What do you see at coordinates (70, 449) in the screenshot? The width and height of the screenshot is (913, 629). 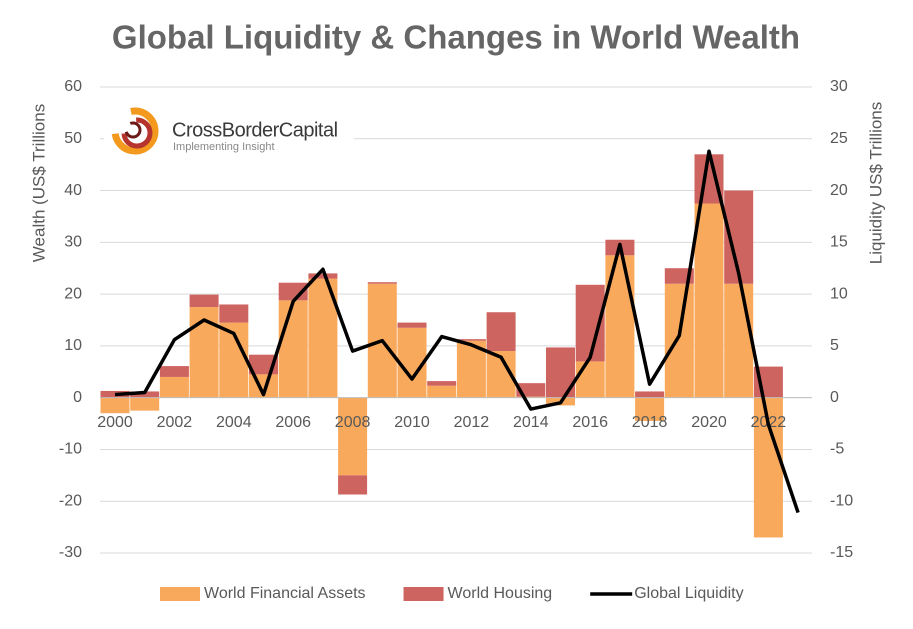 I see `y-tick-label: -10` at bounding box center [70, 449].